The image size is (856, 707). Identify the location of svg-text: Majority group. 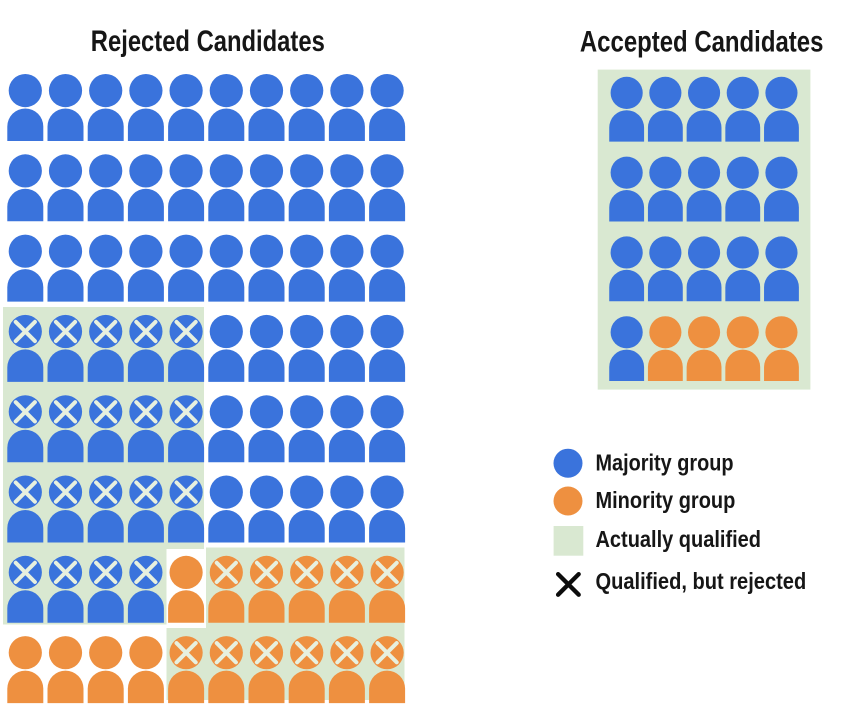
(665, 463).